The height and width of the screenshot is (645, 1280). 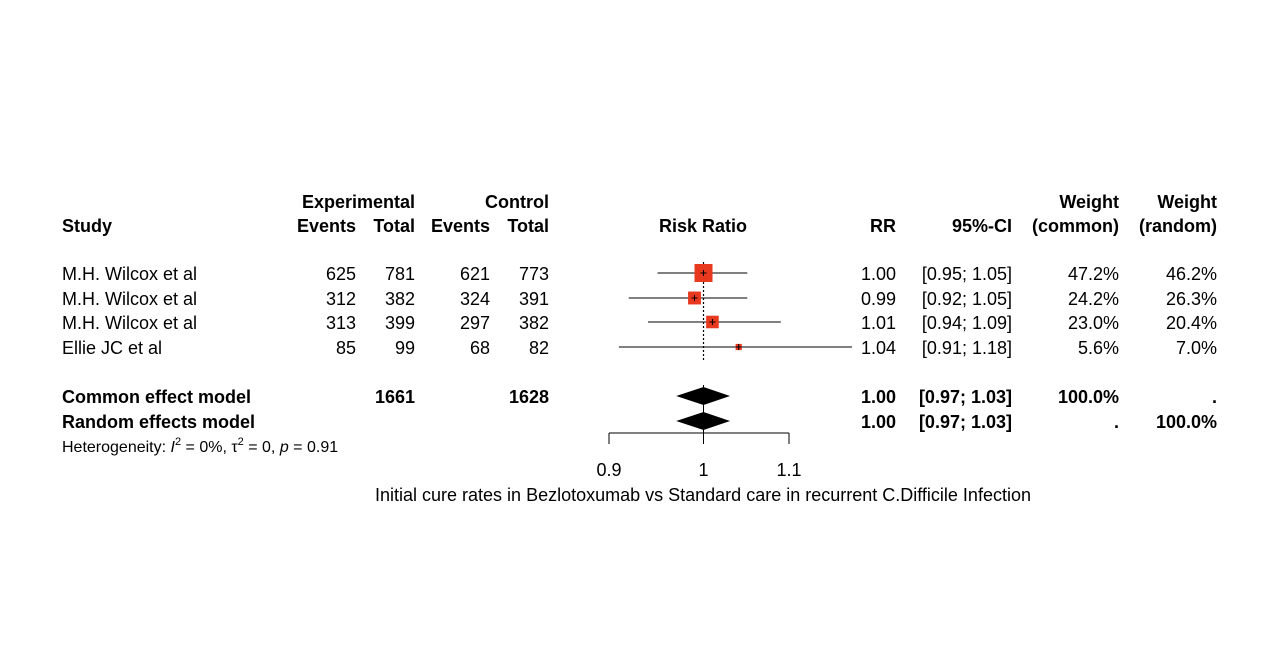 What do you see at coordinates (87, 226) in the screenshot?
I see `header-study: Study` at bounding box center [87, 226].